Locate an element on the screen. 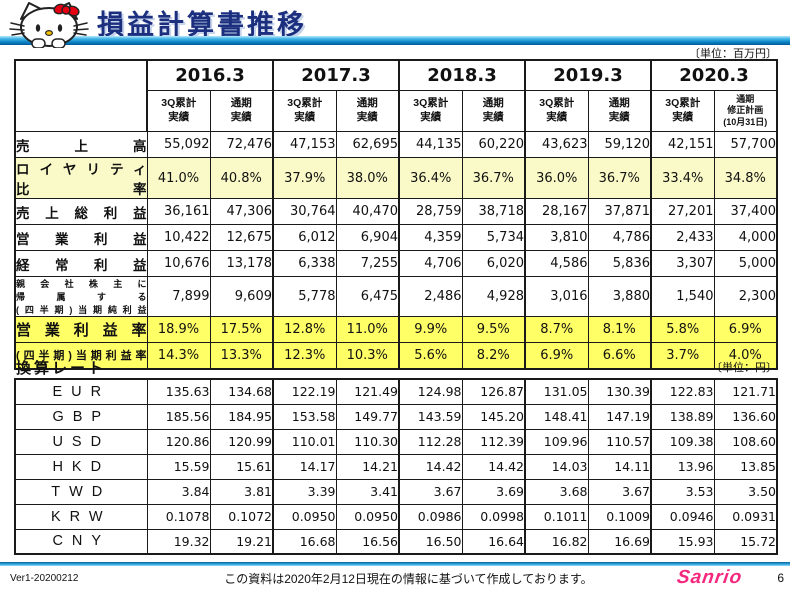 The width and height of the screenshot is (790, 590). pl-cell: 37,400 is located at coordinates (745, 211).